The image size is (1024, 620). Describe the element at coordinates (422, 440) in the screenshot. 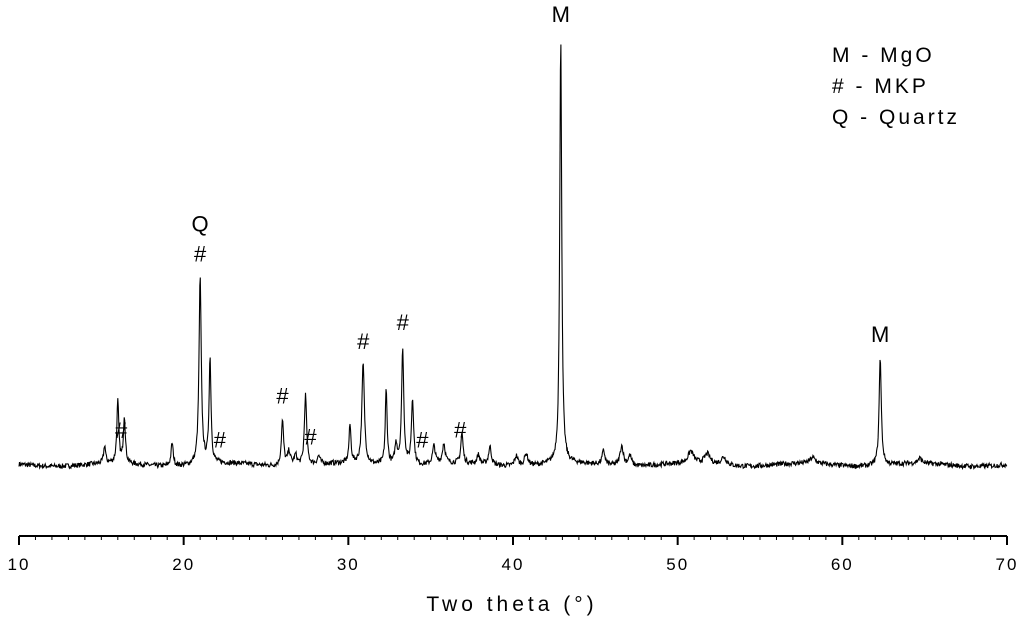

I see `peak-label-7-0: #` at that location.